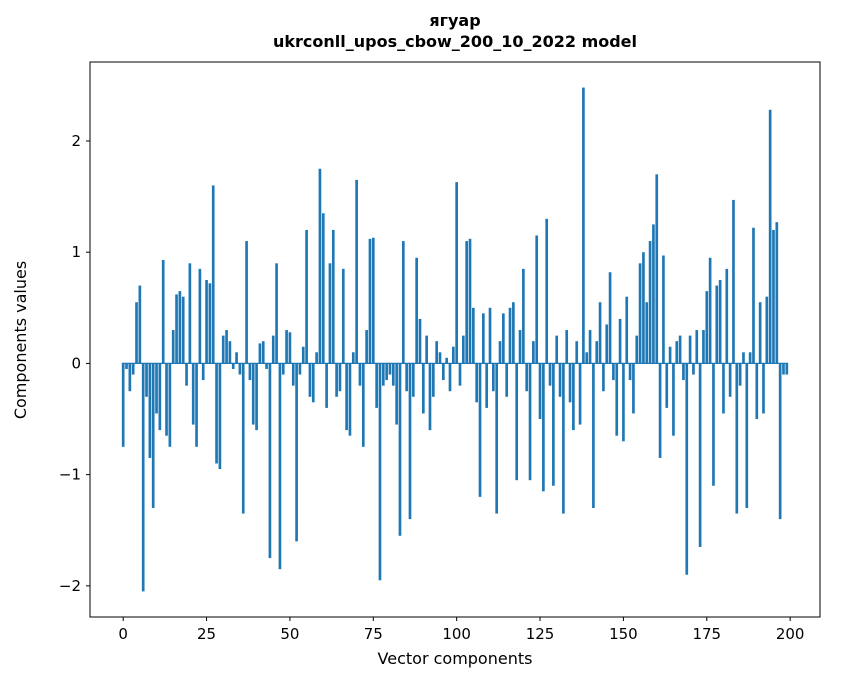 This screenshot has width=847, height=696. What do you see at coordinates (706, 634) in the screenshot?
I see `x-tick-label: 175` at bounding box center [706, 634].